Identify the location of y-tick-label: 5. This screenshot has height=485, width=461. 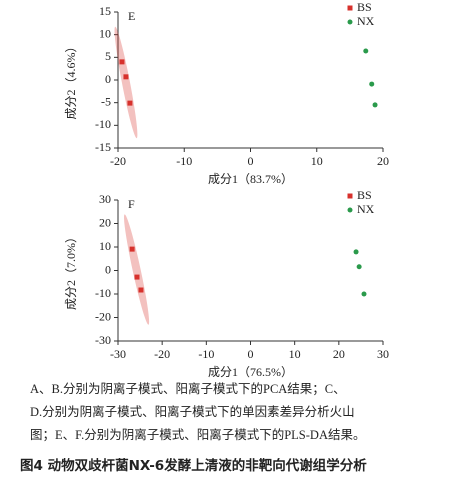
(108, 56).